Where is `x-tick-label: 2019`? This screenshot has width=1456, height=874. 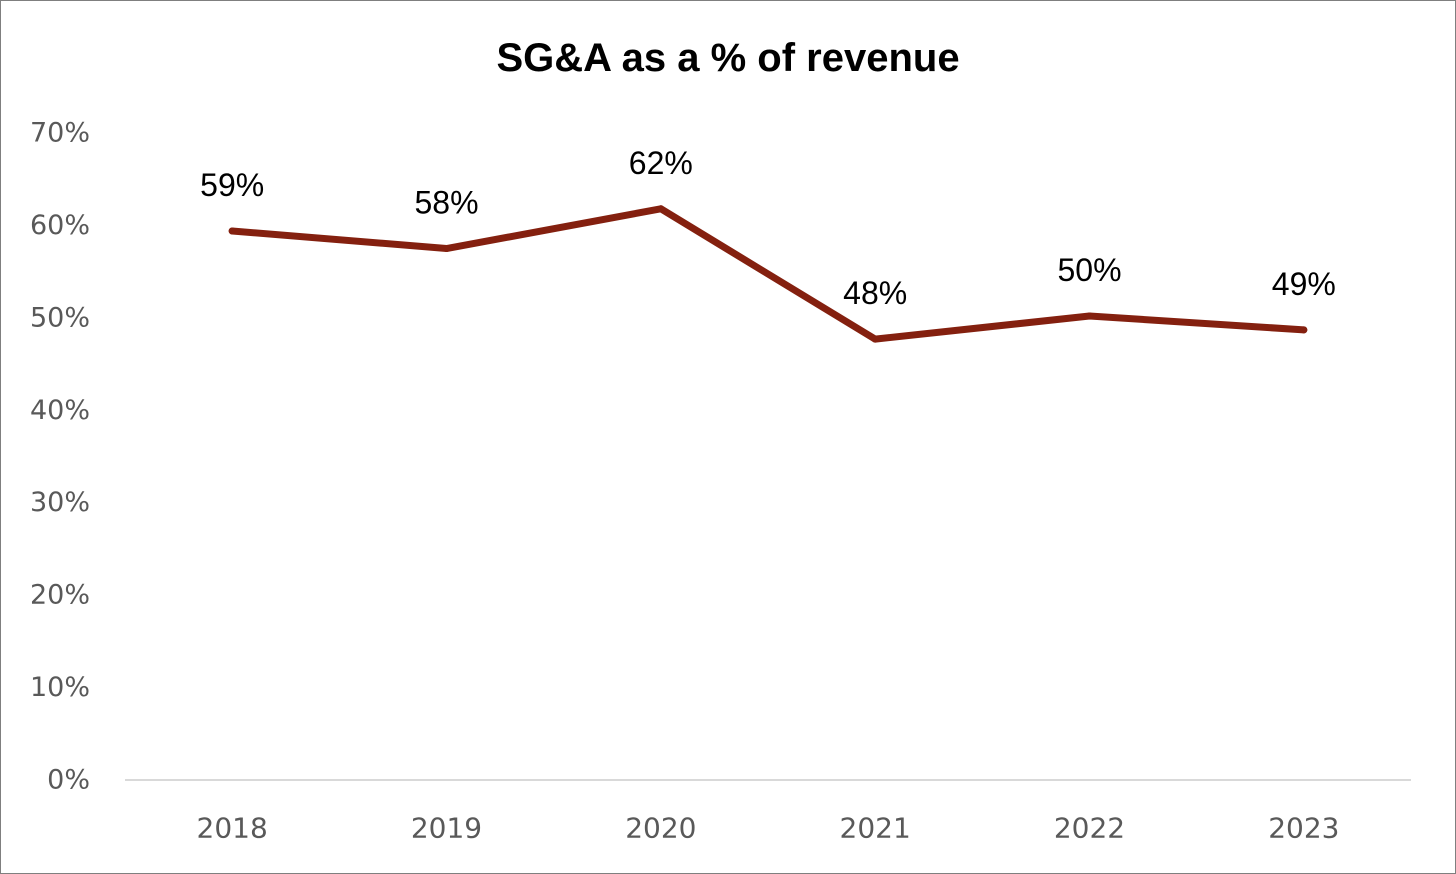
x-tick-label: 2019 is located at coordinates (446, 828).